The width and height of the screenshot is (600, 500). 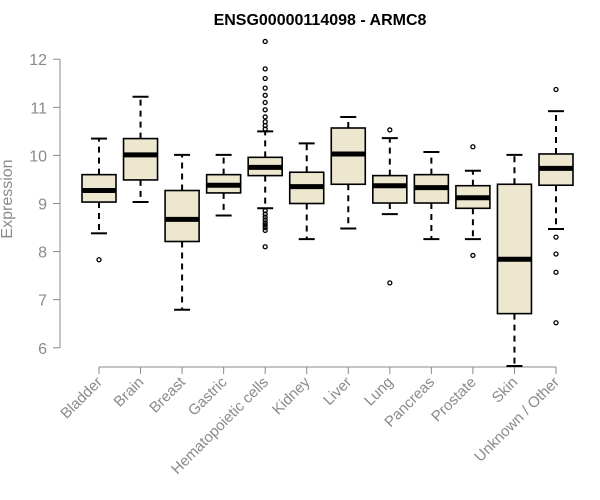 What do you see at coordinates (38, 156) in the screenshot?
I see `y-tick-label: 10` at bounding box center [38, 156].